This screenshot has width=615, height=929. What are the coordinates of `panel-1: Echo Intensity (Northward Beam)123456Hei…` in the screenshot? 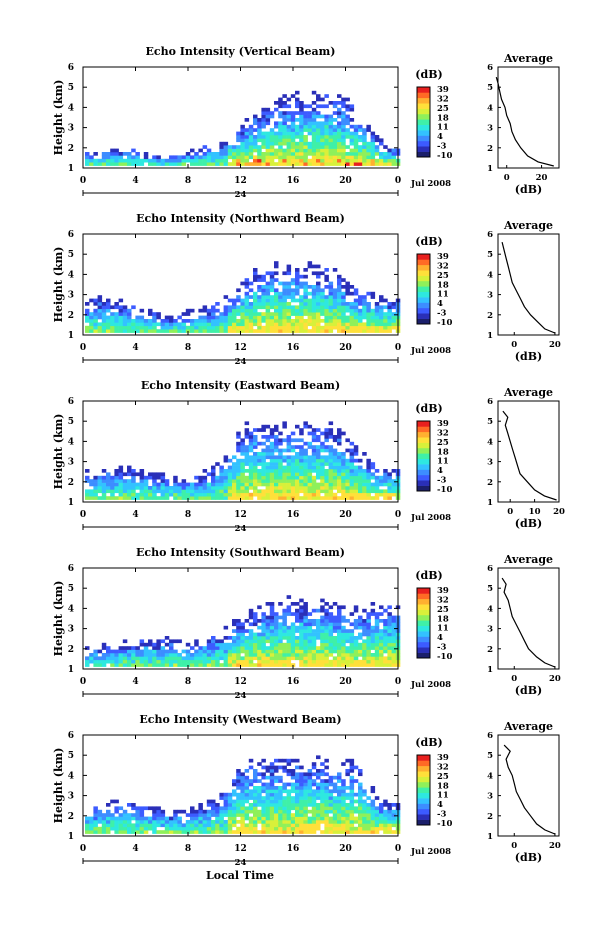 It's located at (306, 289).